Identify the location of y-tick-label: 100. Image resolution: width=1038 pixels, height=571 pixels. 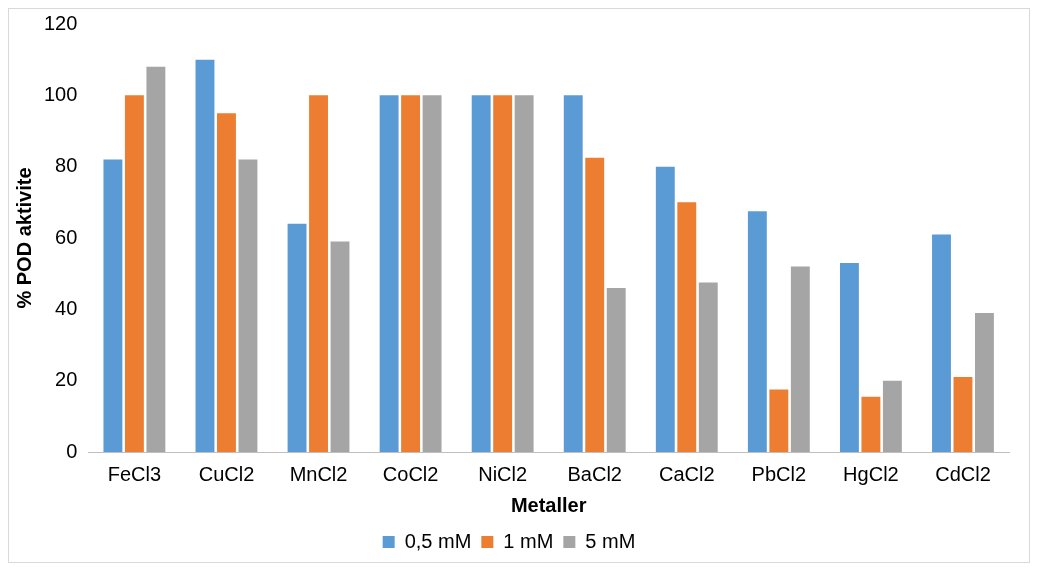
(60, 93).